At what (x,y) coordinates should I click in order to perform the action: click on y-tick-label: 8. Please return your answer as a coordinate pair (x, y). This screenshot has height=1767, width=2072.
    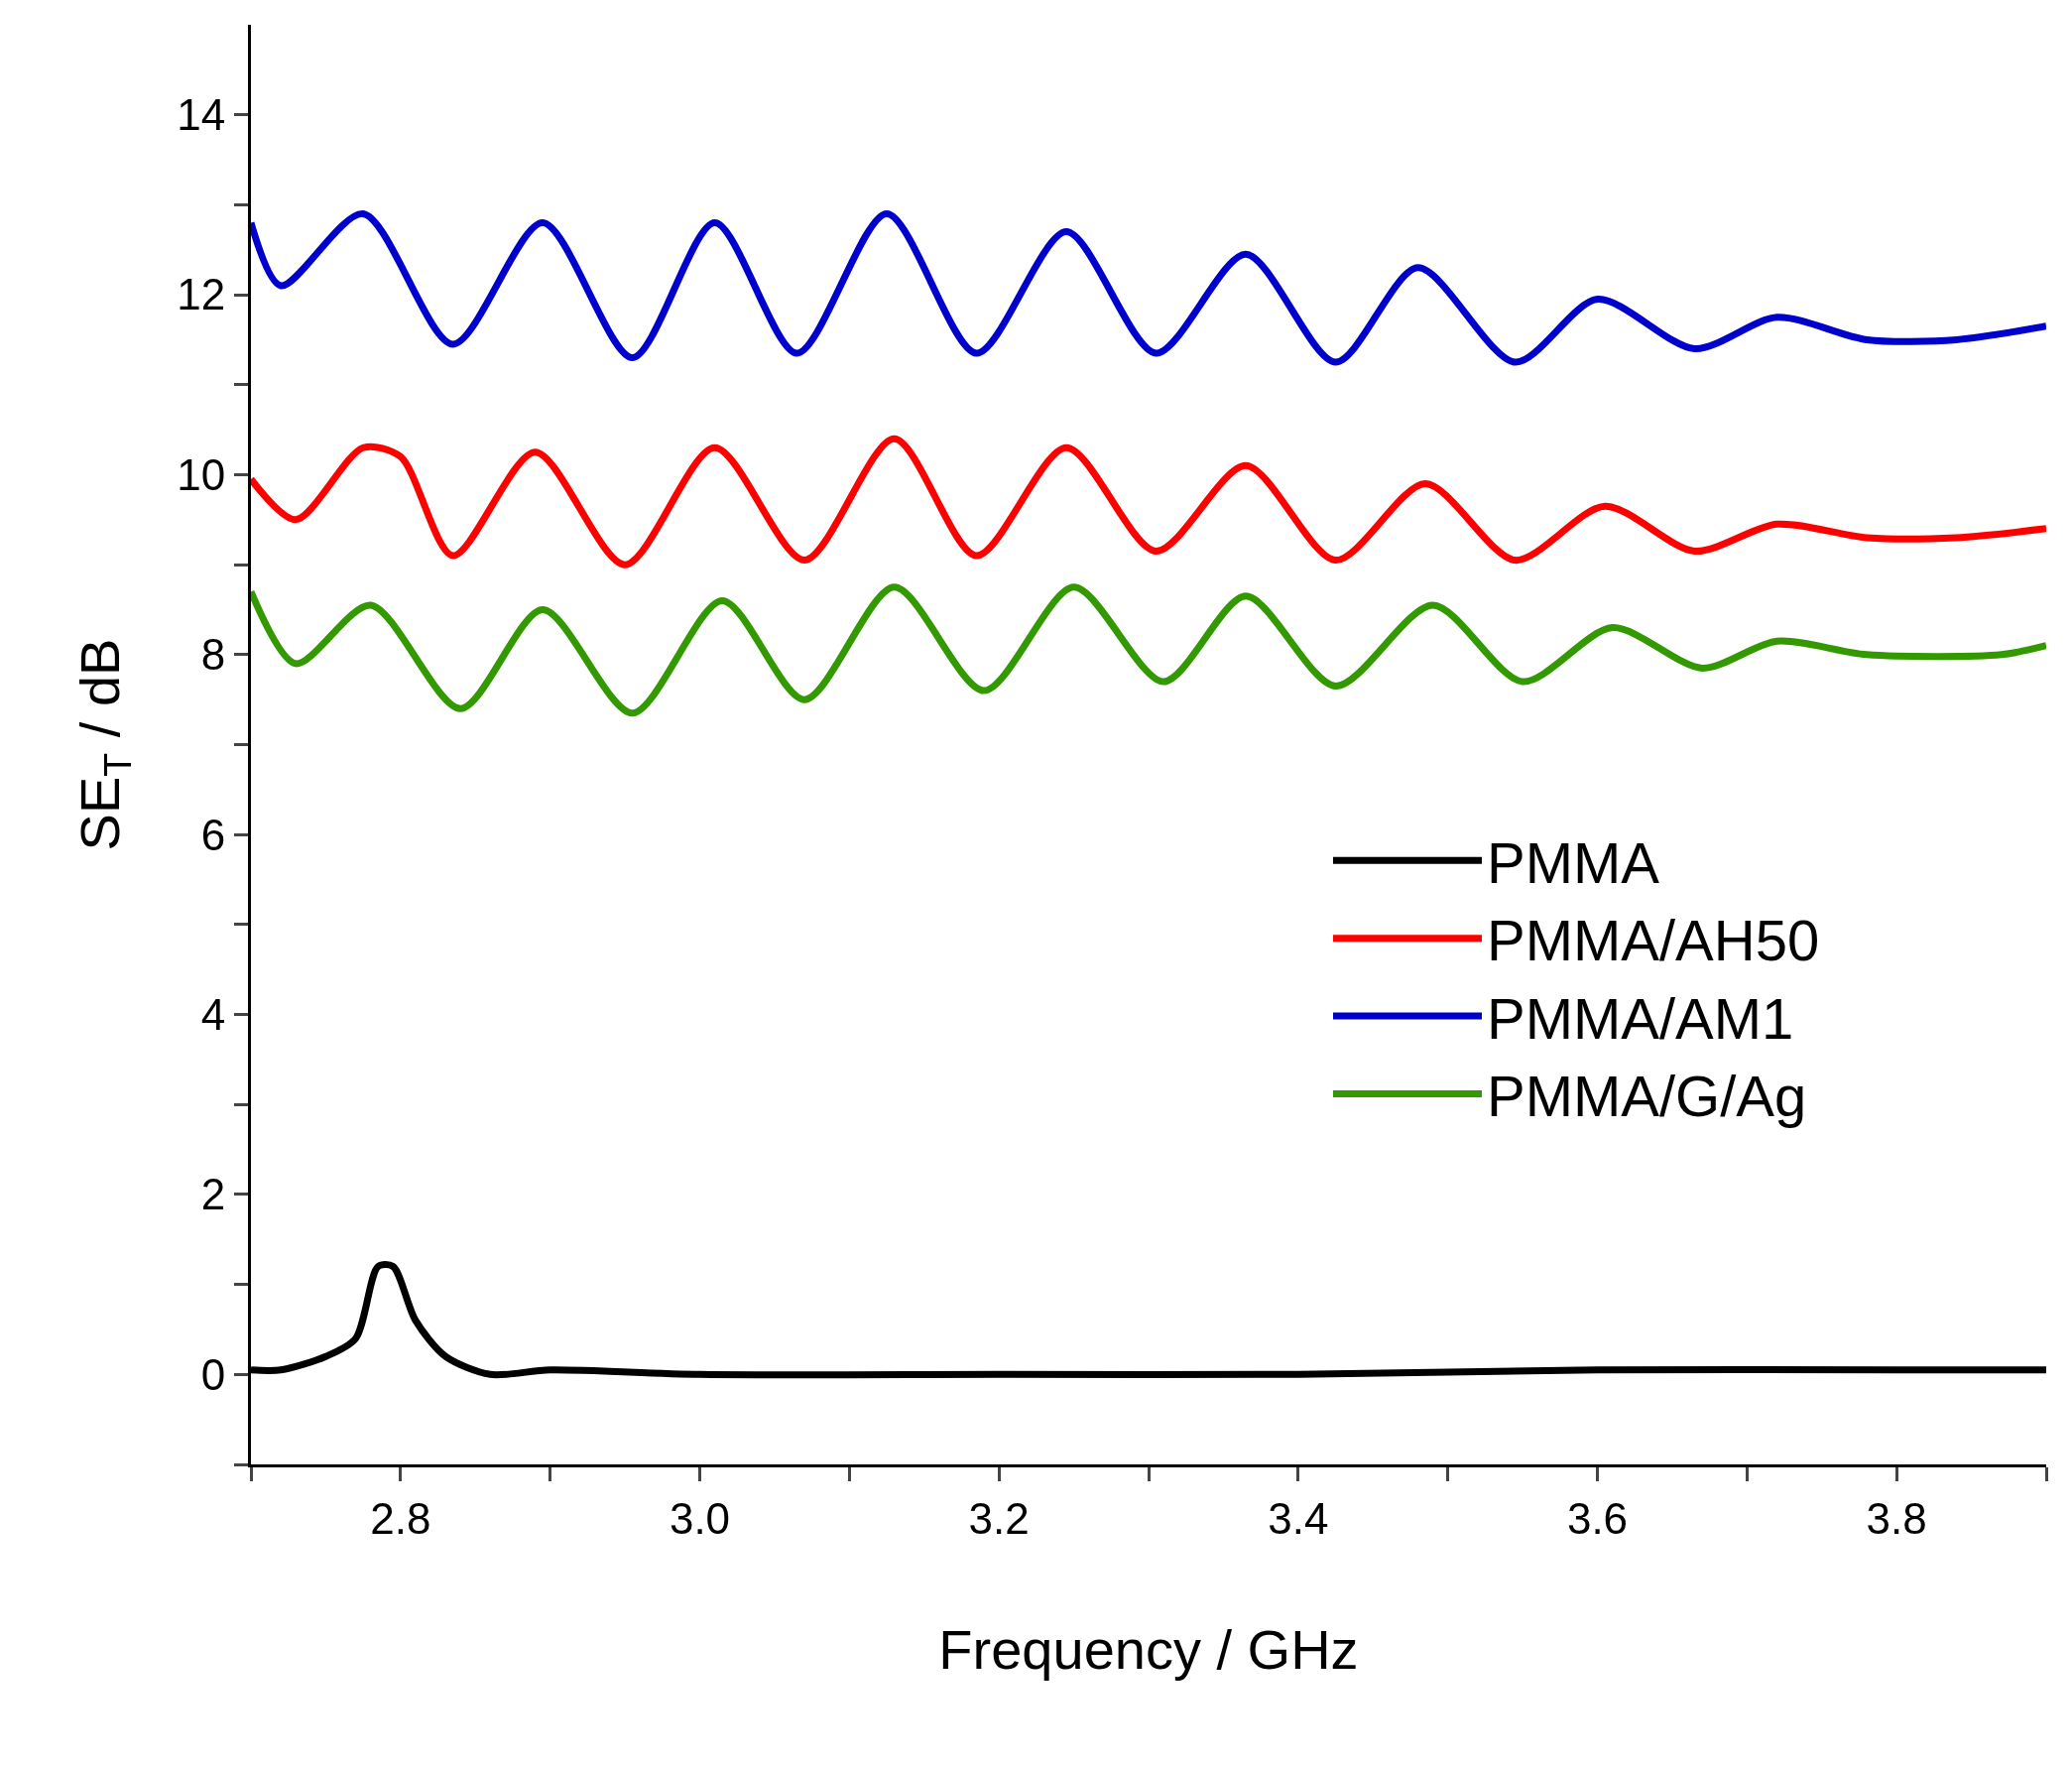
    Looking at the image, I should click on (213, 655).